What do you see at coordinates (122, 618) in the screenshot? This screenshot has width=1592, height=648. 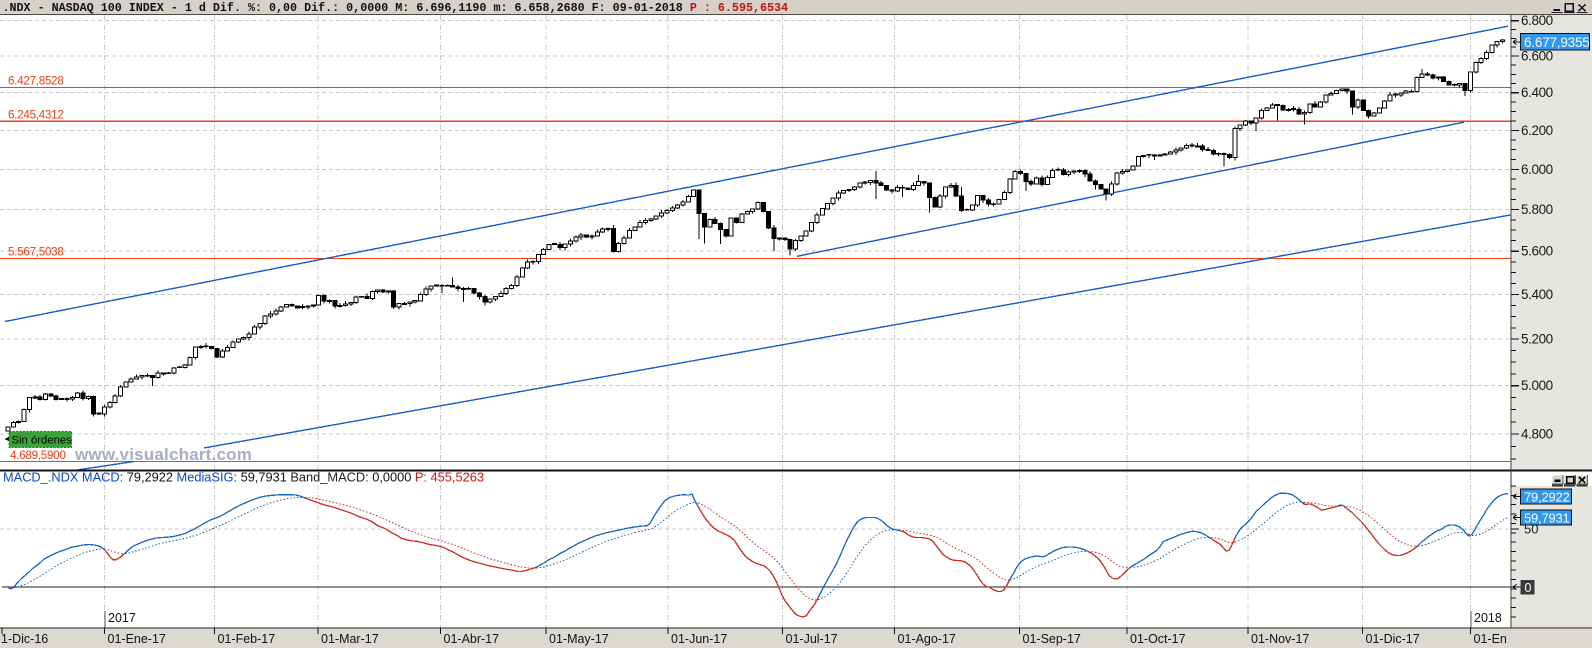 I see `svg-text: 2017` at bounding box center [122, 618].